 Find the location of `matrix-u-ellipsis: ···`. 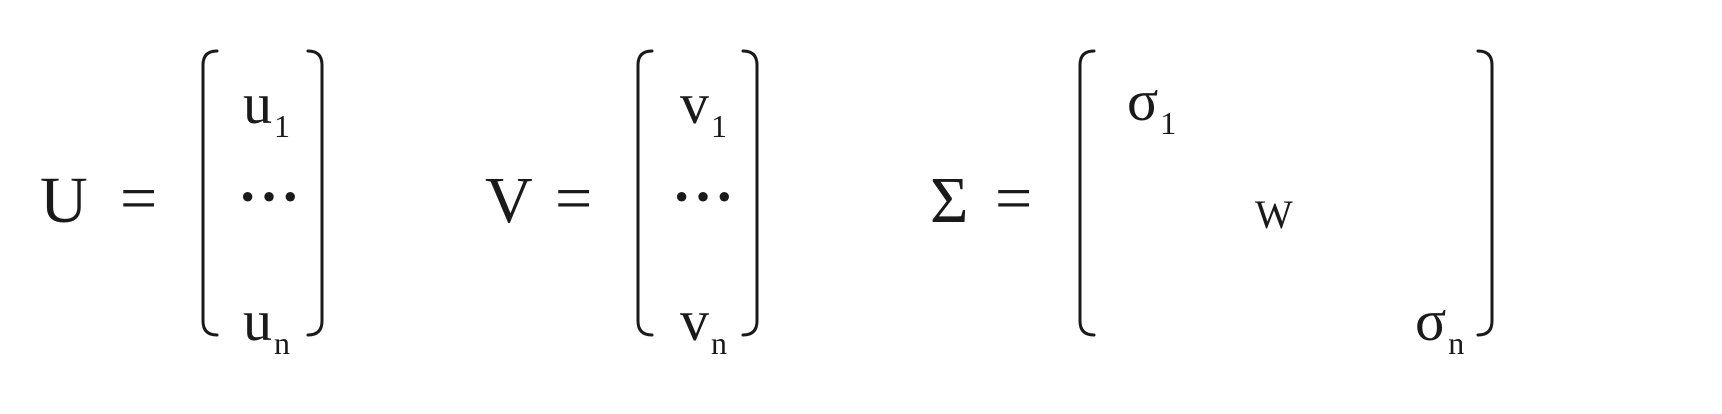

matrix-u-ellipsis: ··· is located at coordinates (270, 196).